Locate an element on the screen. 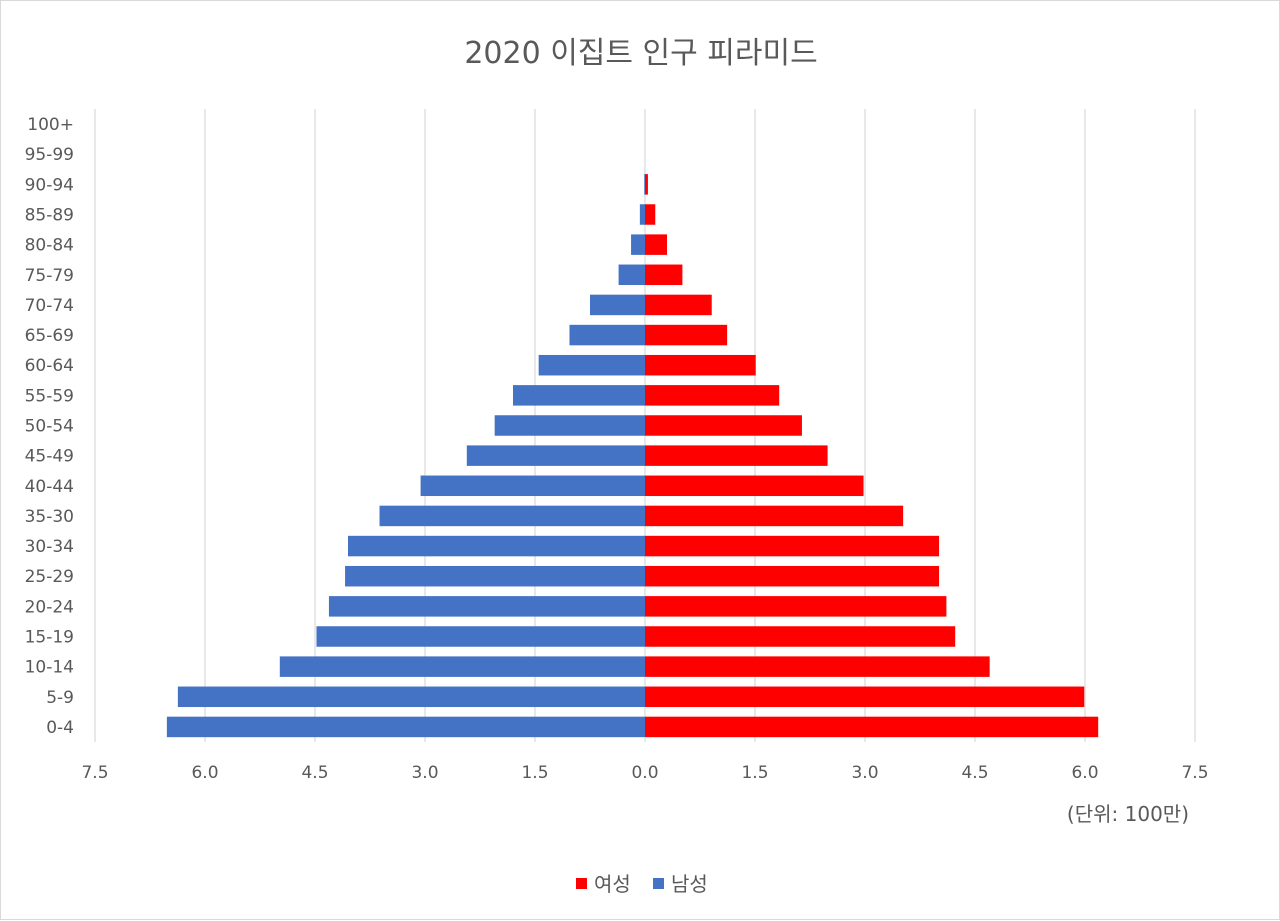 The width and height of the screenshot is (1280, 921). y-tick-label: 10-14 is located at coordinates (49, 668).